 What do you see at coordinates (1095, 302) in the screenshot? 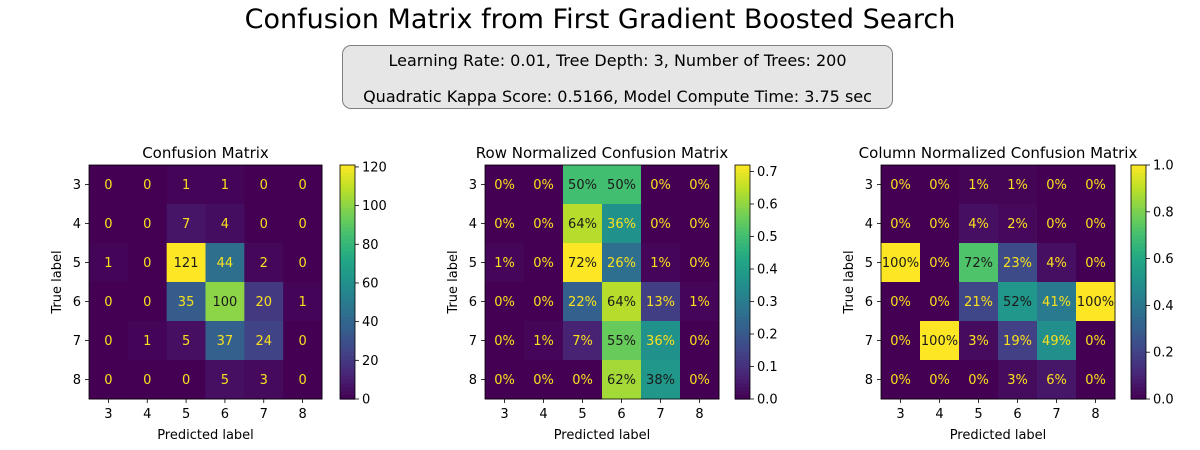
I see `panel-3-cell-label: 100%` at bounding box center [1095, 302].